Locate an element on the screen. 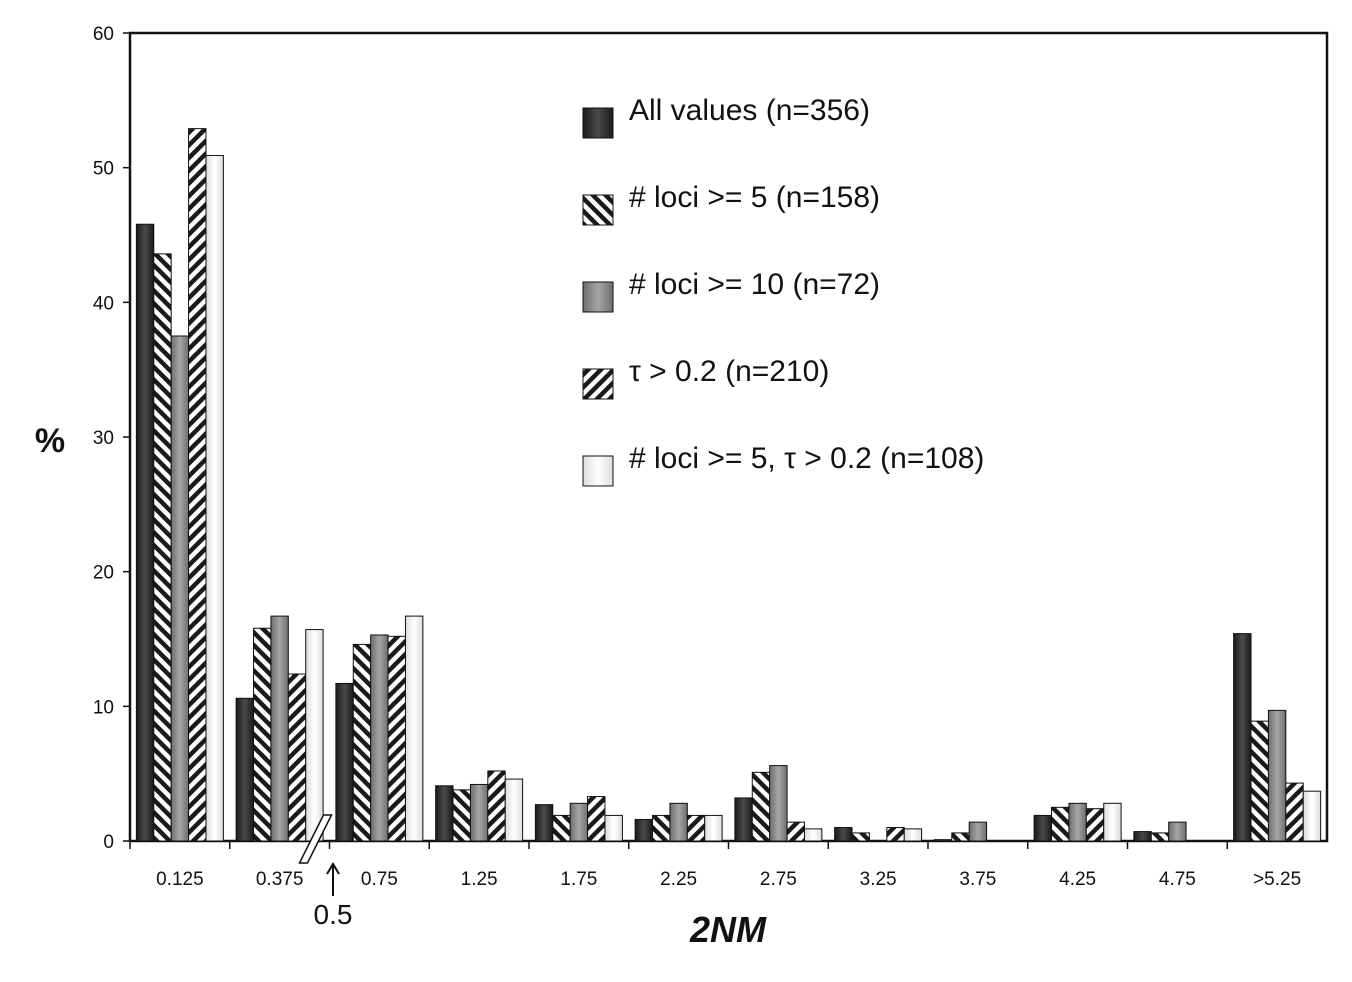  legend-label-5: # loci >= 5, τ > 0.2 (n=108) is located at coordinates (806, 458).